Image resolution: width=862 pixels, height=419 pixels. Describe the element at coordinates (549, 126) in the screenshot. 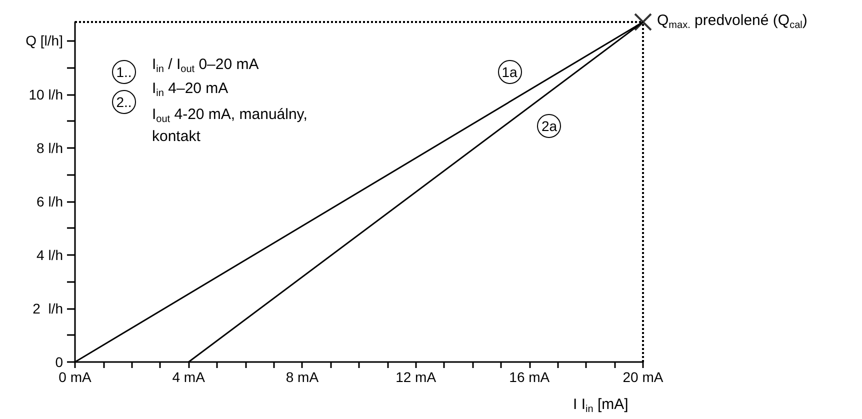

I see `annotation: 2a` at that location.